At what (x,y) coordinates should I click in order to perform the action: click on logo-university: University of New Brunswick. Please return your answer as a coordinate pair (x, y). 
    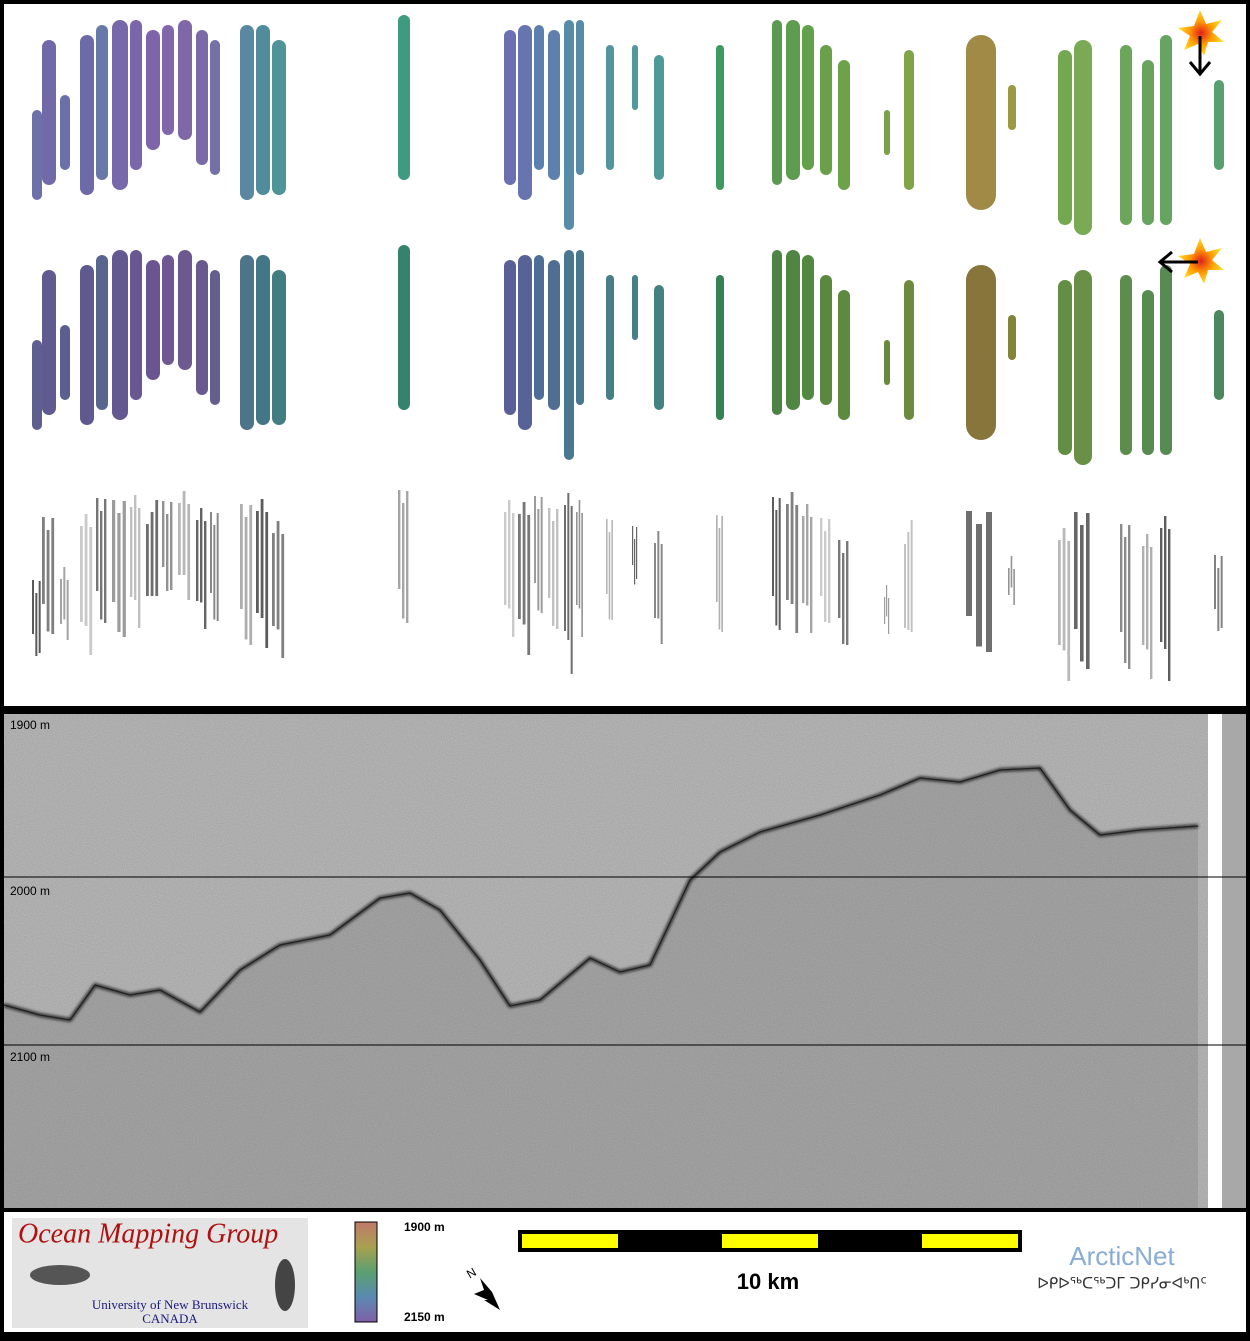
    Looking at the image, I should click on (170, 1304).